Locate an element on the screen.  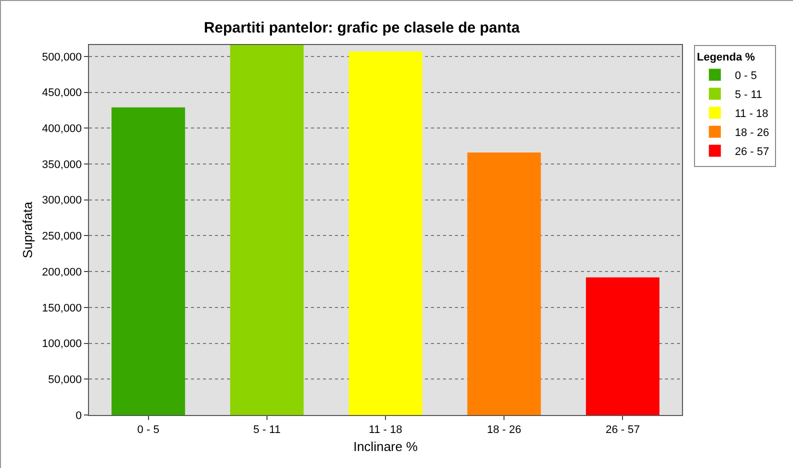
x-tick-label: 5 - 11 is located at coordinates (267, 430).